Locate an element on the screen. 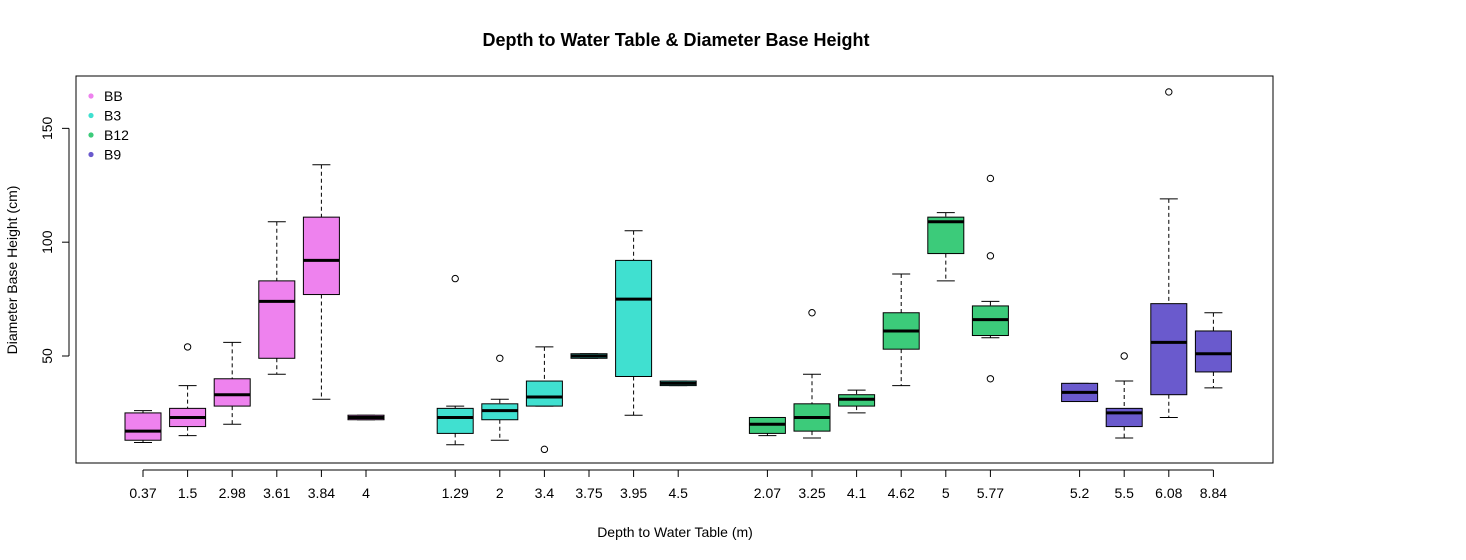 This screenshot has height=560, width=1466. box-B3-3.4 is located at coordinates (544, 400).